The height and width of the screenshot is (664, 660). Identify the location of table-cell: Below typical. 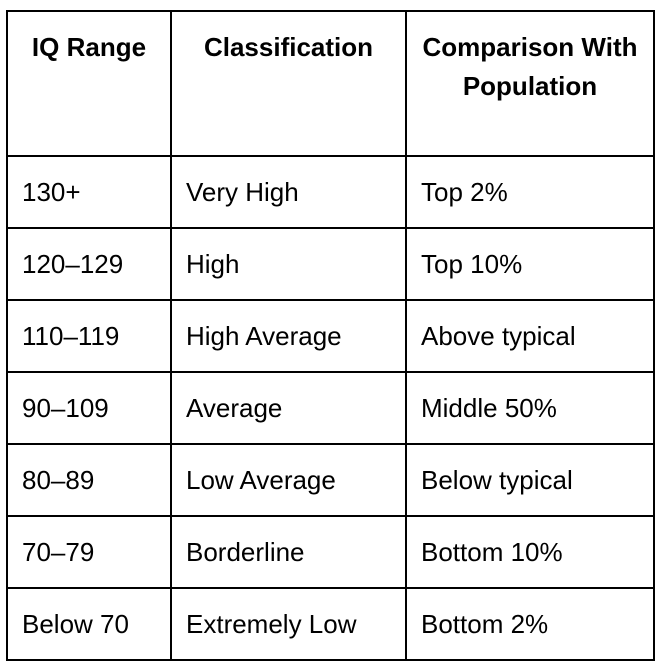
(530, 480).